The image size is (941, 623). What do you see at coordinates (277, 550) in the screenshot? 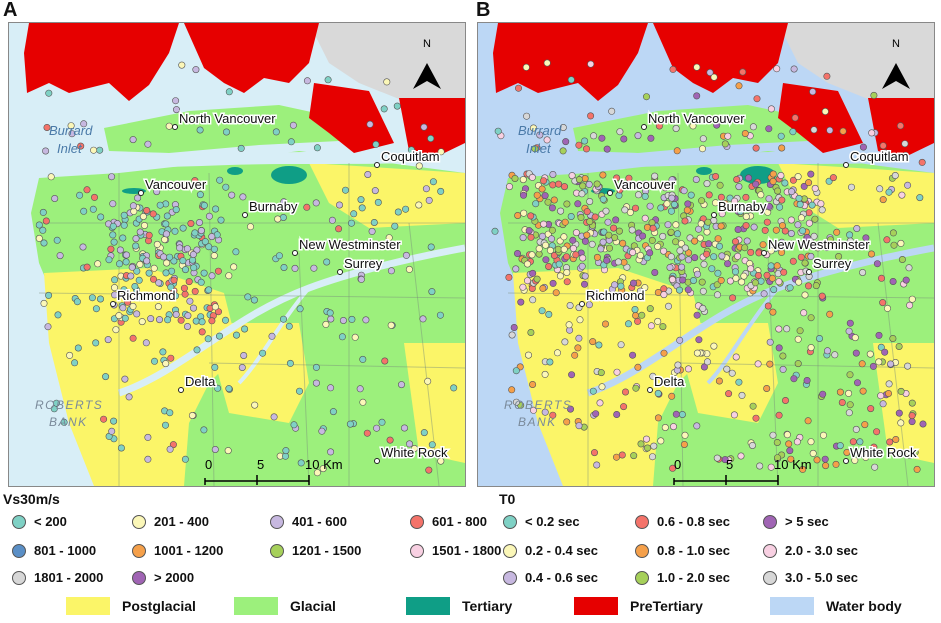
I see `vs30-legend-swatch` at bounding box center [277, 550].